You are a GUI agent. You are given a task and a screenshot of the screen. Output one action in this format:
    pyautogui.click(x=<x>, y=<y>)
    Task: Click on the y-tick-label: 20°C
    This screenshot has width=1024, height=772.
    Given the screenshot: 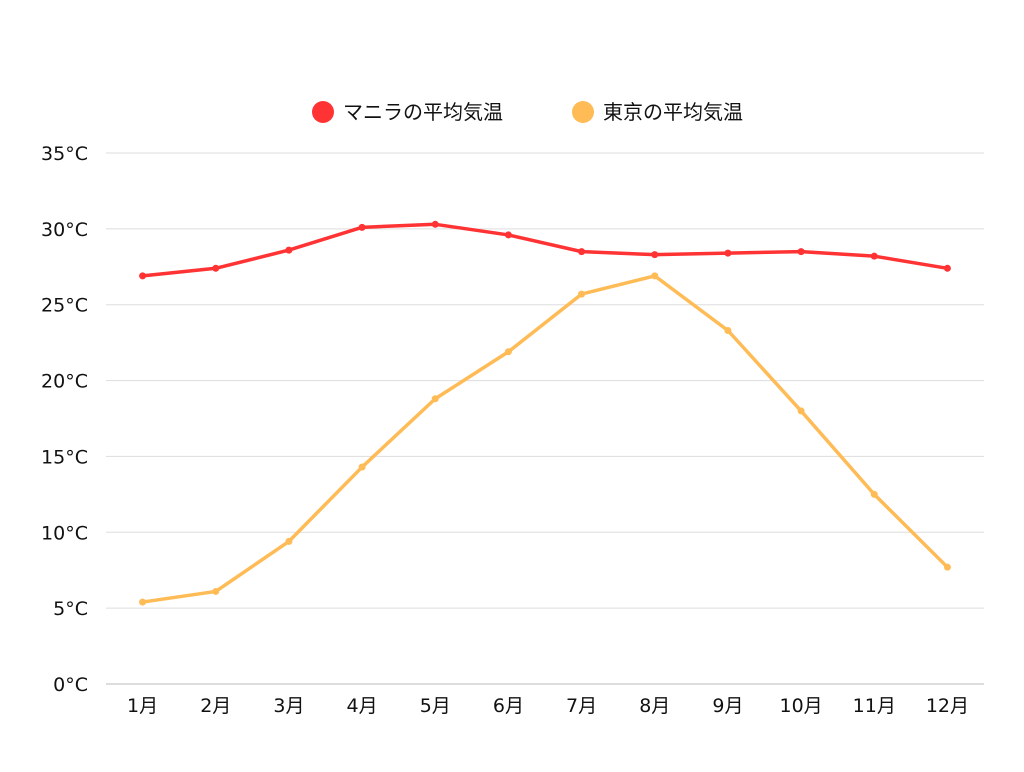 What is the action you would take?
    pyautogui.click(x=64, y=382)
    